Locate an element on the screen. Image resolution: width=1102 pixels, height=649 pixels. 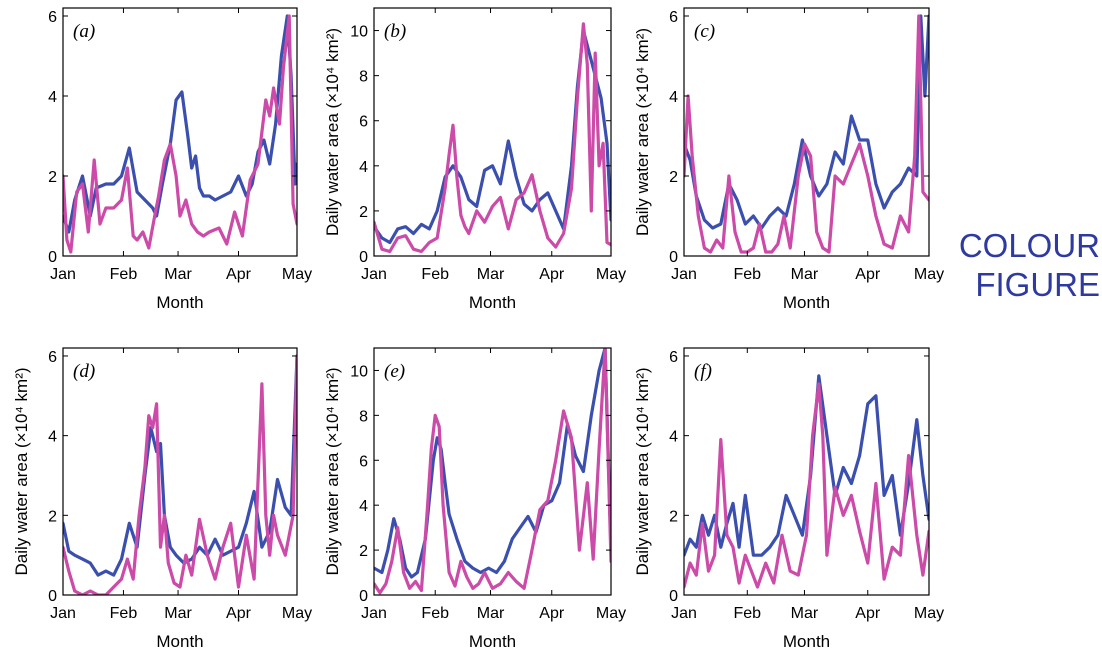
panel-label: (d) is located at coordinates (84, 371).